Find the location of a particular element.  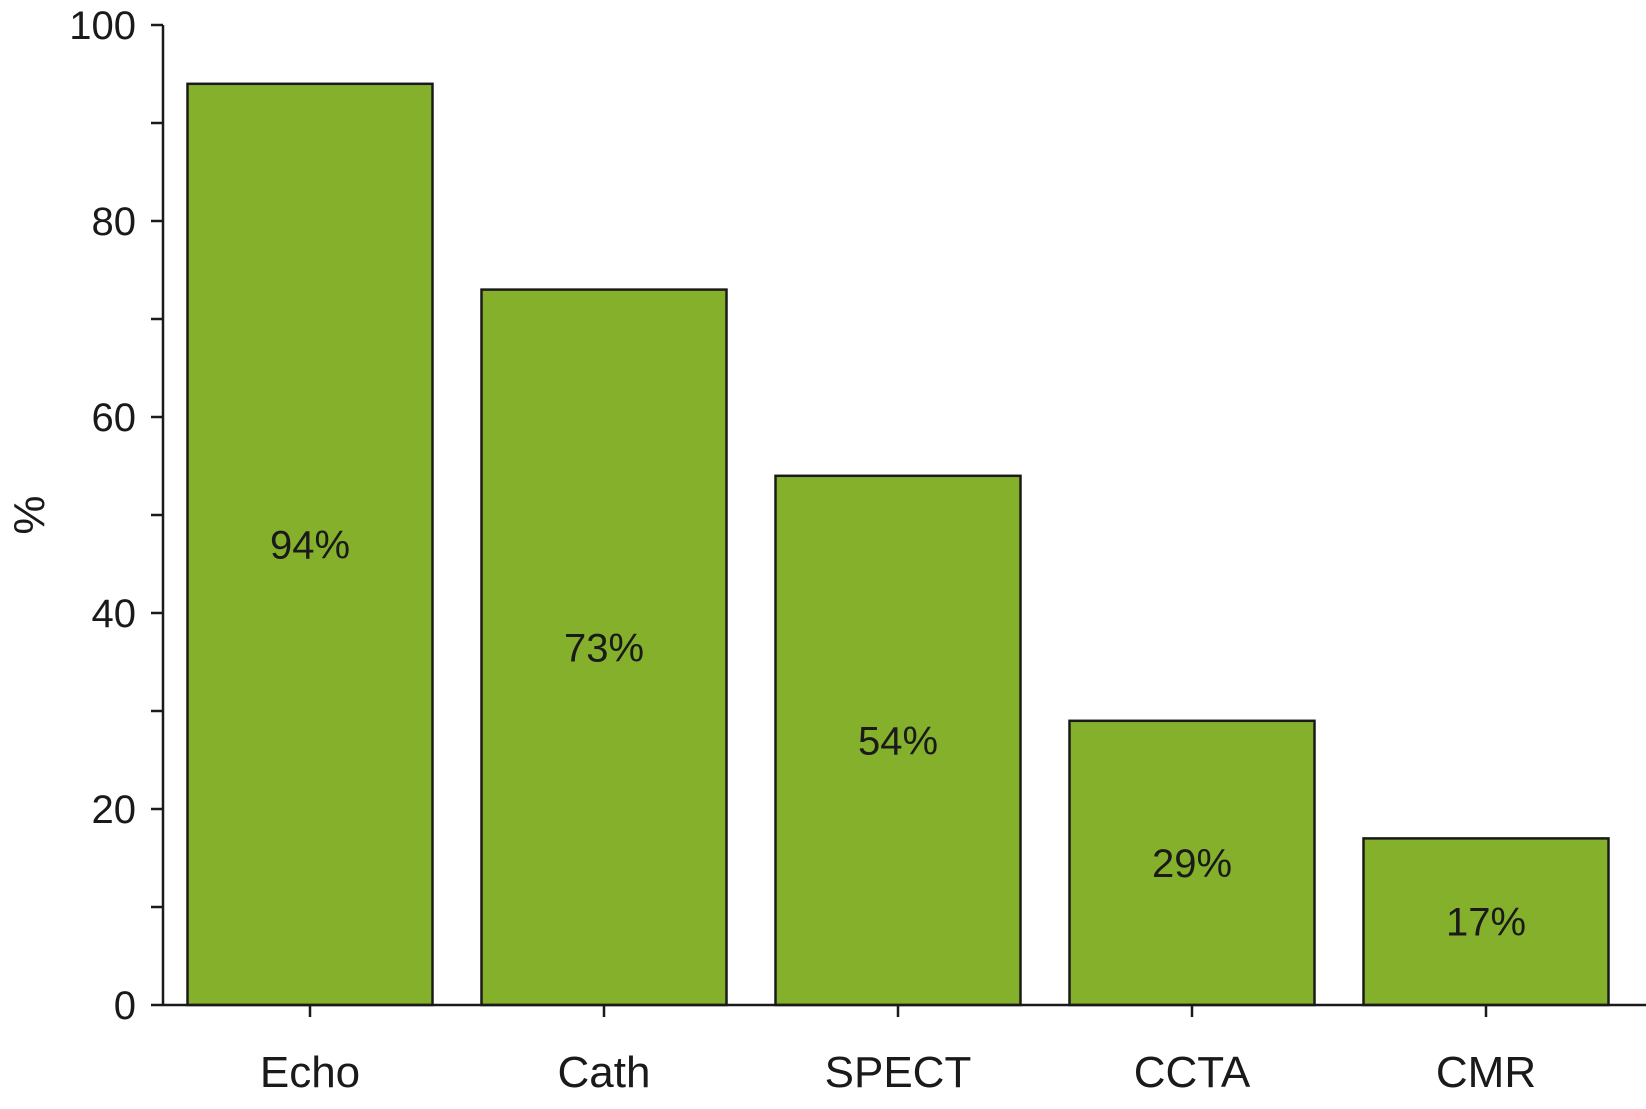

bar-cmr is located at coordinates (1486, 922).